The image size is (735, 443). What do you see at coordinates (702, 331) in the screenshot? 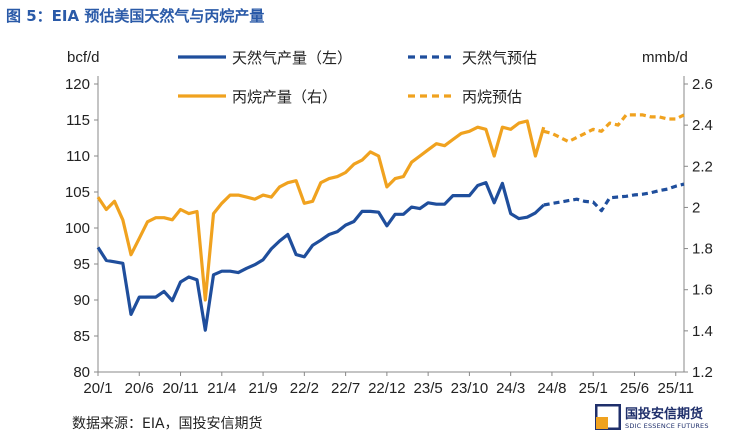
I see `y2-tick-label: 1.4` at bounding box center [702, 331].